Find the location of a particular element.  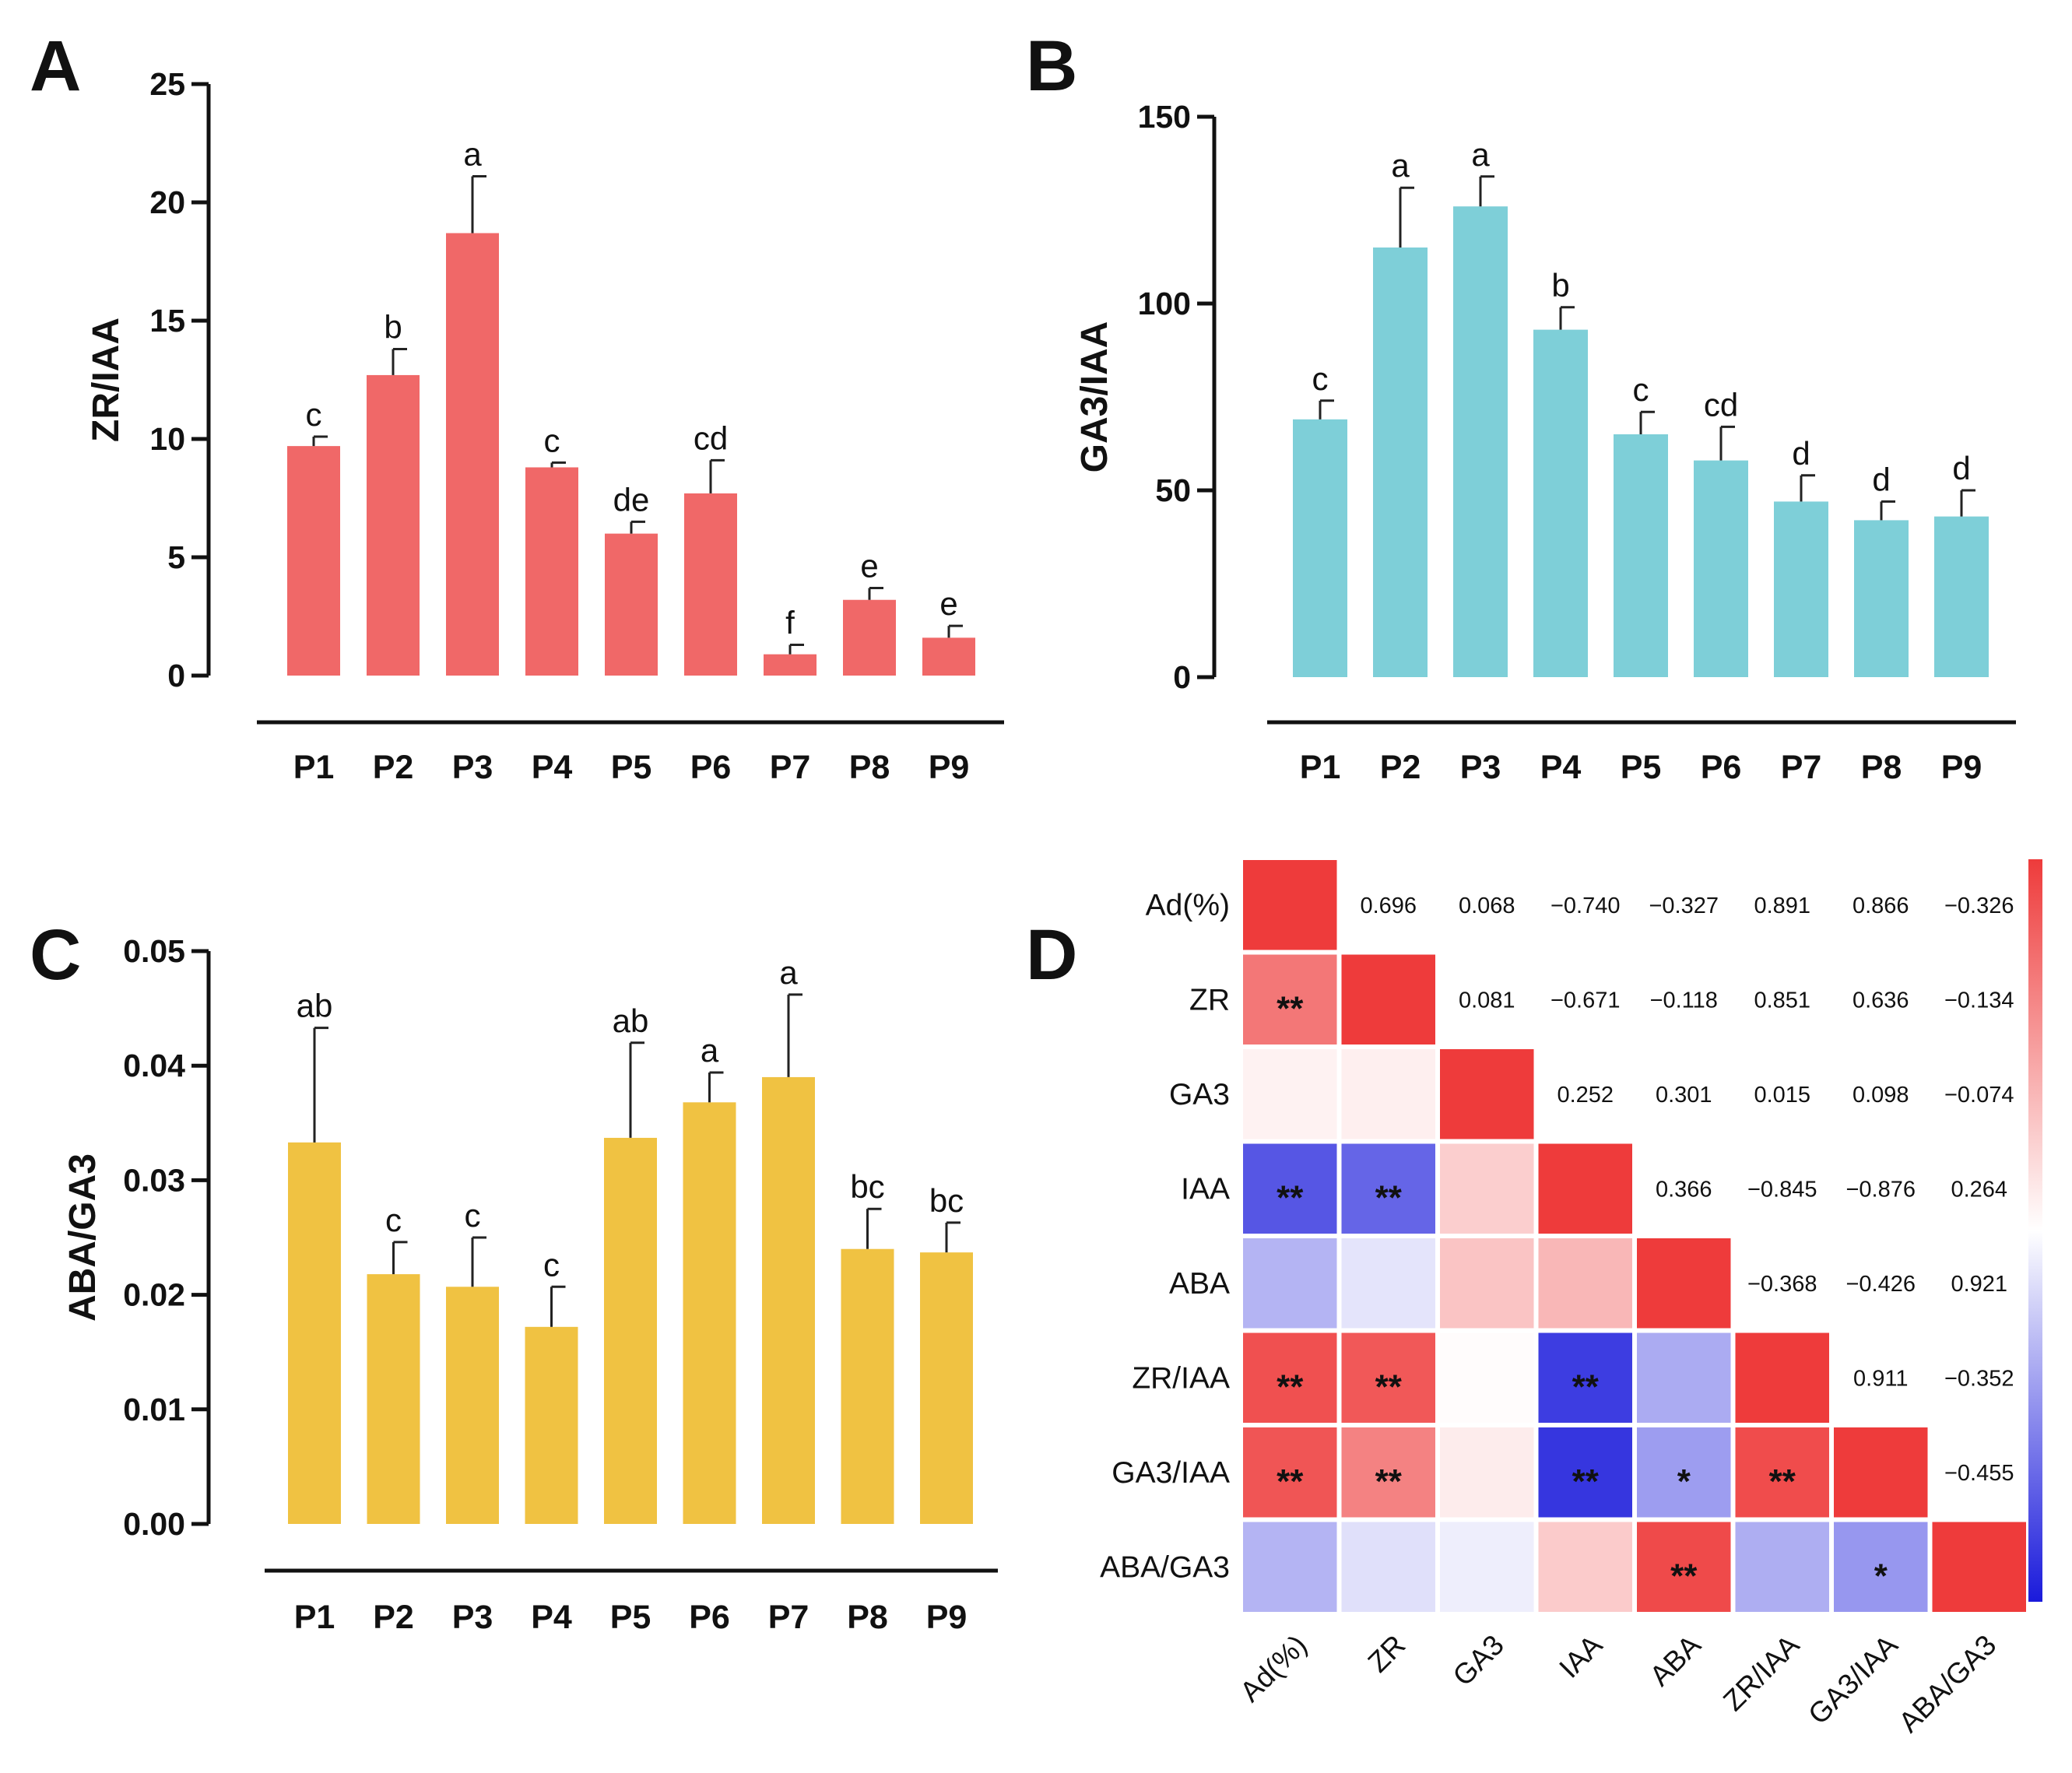

significance-letter-p8: d is located at coordinates (1881, 479).